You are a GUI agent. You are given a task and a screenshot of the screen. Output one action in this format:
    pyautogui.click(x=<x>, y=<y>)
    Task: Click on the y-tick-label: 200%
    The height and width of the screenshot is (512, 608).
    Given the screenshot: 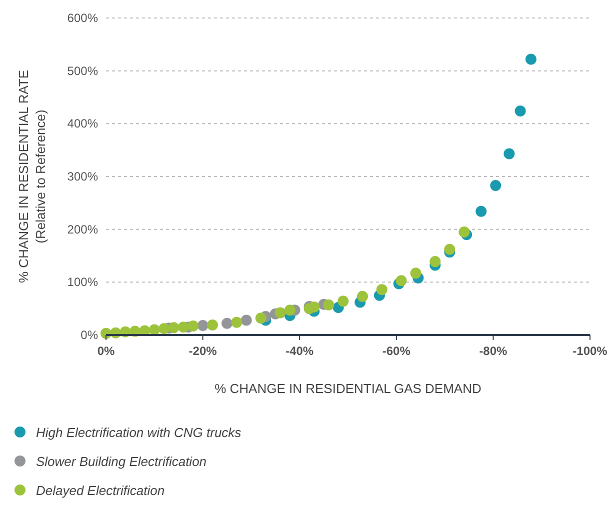 What is the action you would take?
    pyautogui.click(x=82, y=229)
    